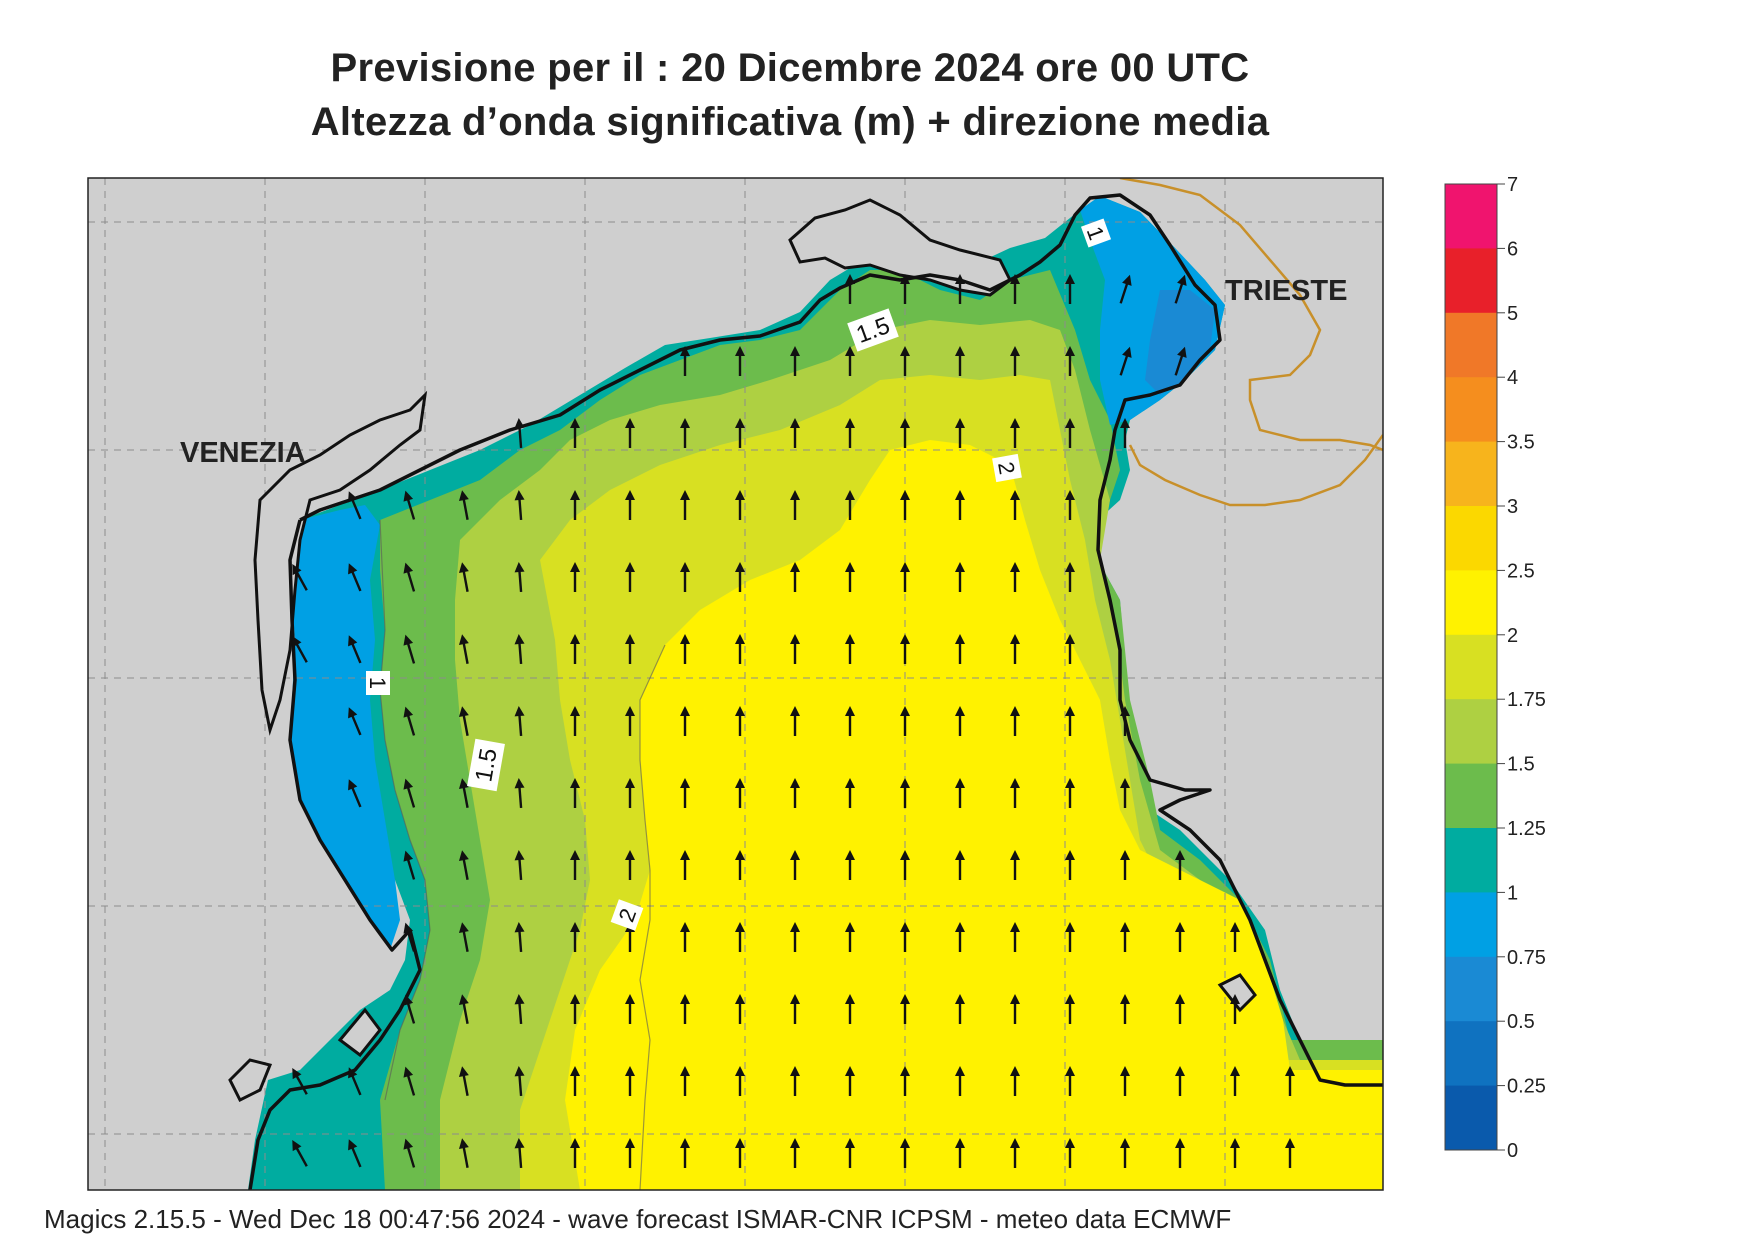 This screenshot has width=1755, height=1242. What do you see at coordinates (1512, 314) in the screenshot?
I see `colorbar-tick-label: 5` at bounding box center [1512, 314].